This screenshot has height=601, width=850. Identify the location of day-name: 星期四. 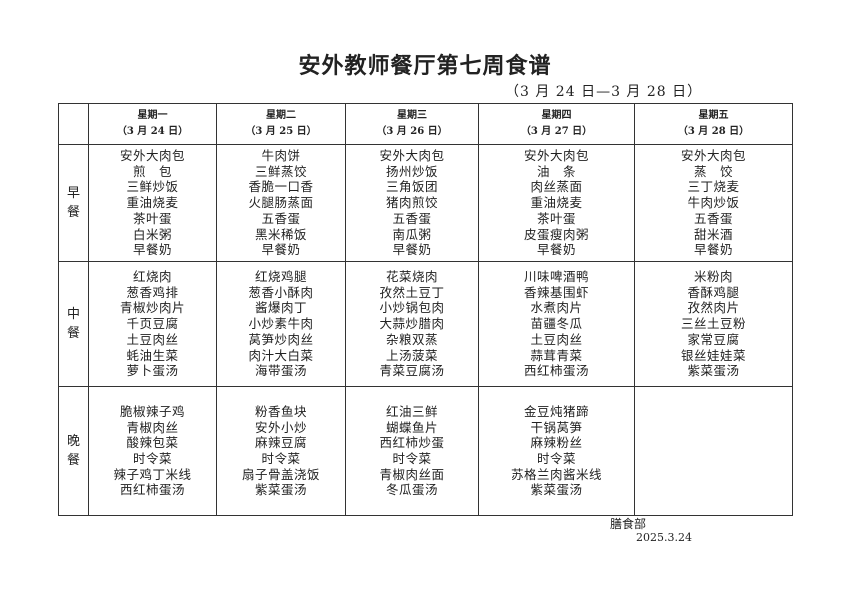
(556, 115).